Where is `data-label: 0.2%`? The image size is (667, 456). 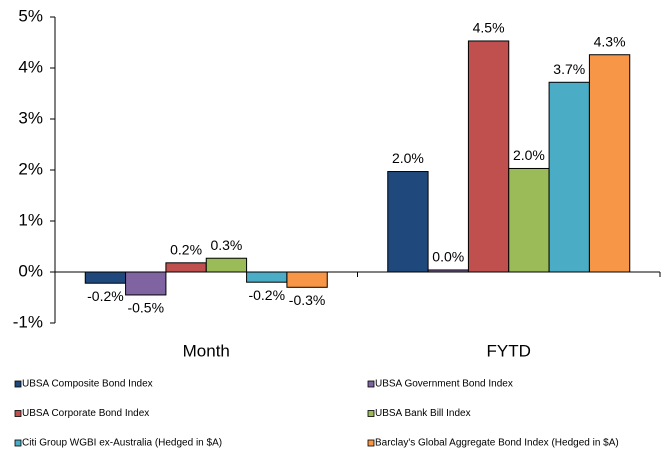 data-label: 0.2% is located at coordinates (186, 250).